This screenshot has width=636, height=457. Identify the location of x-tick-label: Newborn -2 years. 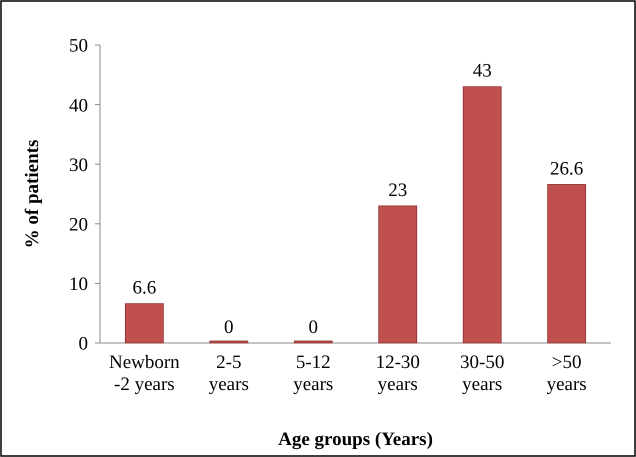
(144, 373).